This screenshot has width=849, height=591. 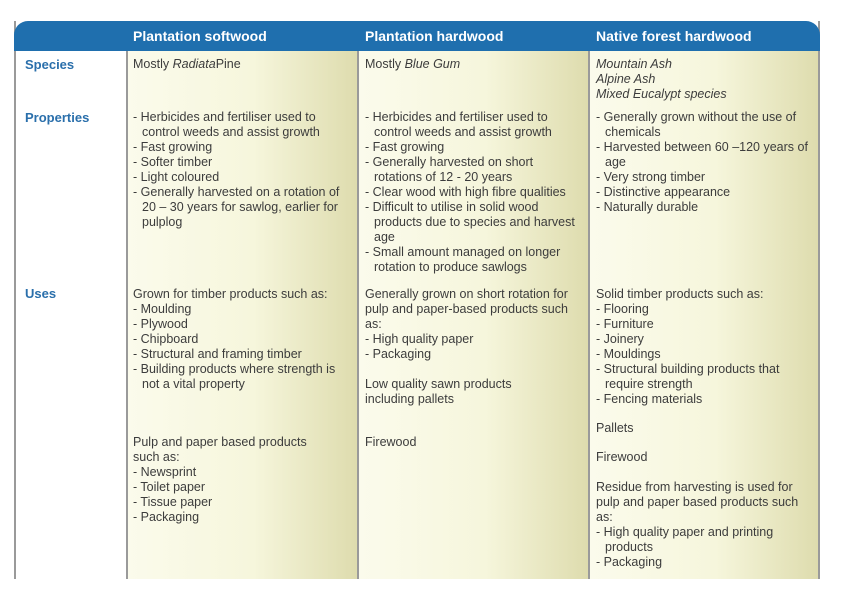 I want to click on list-item: Mouldings, so click(x=702, y=354).